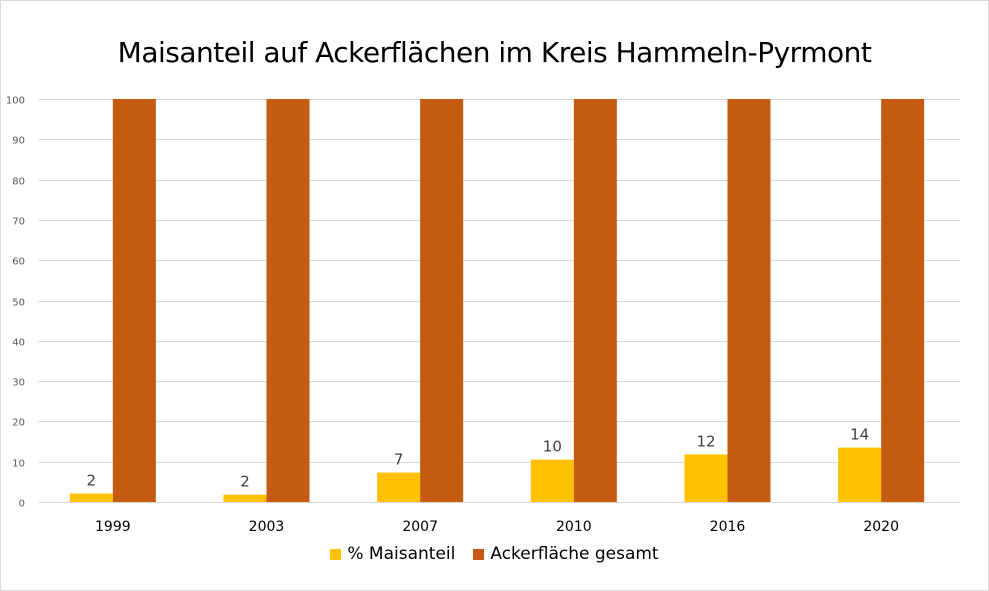 The image size is (989, 591). I want to click on x-tick-label-2010: 2010, so click(574, 527).